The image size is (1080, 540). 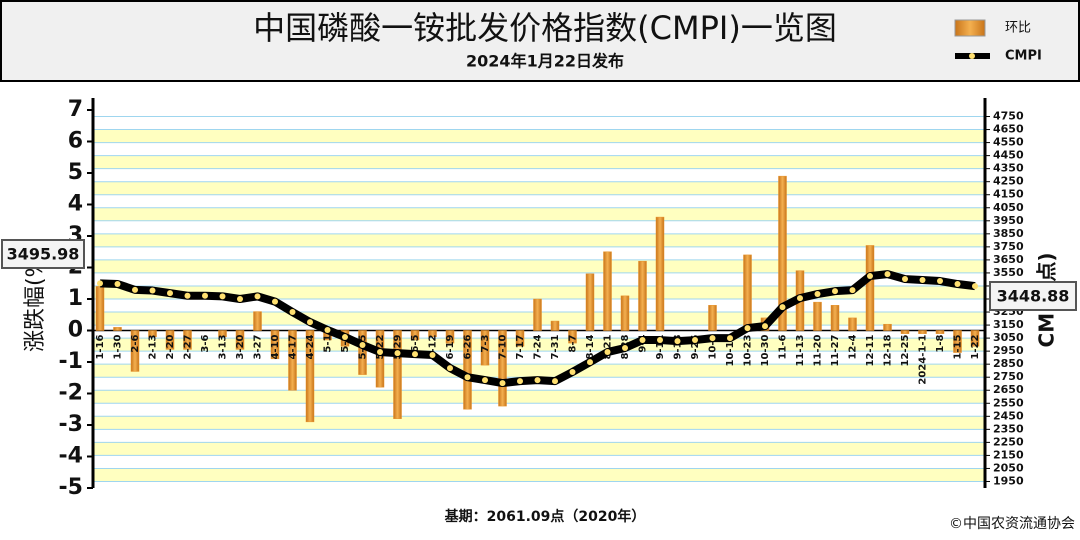 I want to click on x-tick-label: 6-26, so click(x=468, y=346).